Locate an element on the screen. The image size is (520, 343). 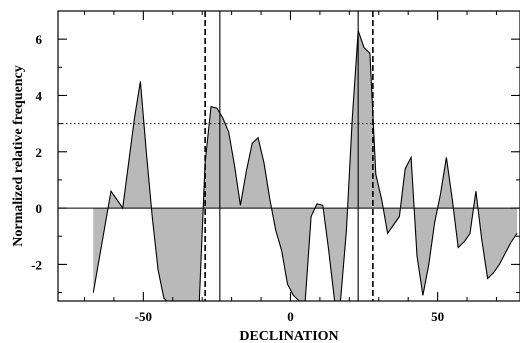
y-axis-title: Normalized relative frequency is located at coordinates (18, 155).